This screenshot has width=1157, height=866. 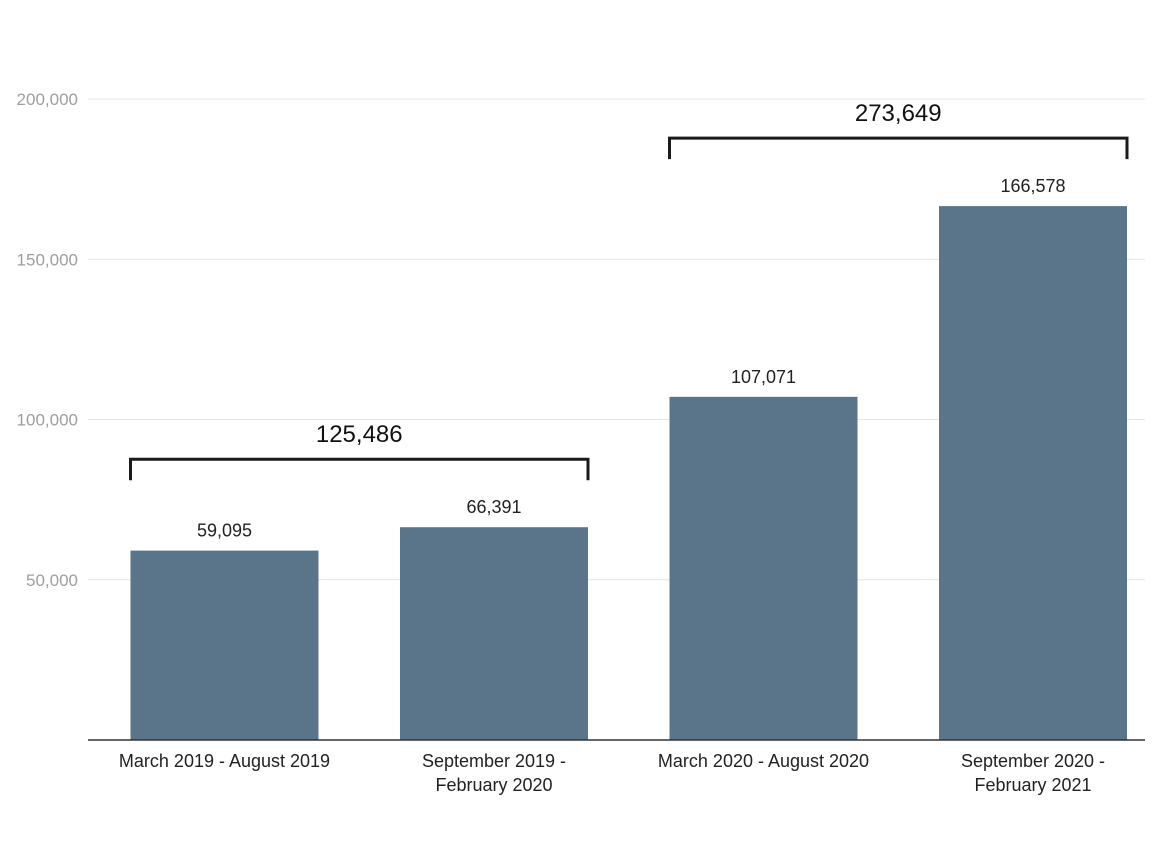 What do you see at coordinates (763, 377) in the screenshot?
I see `data-label: 107,071` at bounding box center [763, 377].